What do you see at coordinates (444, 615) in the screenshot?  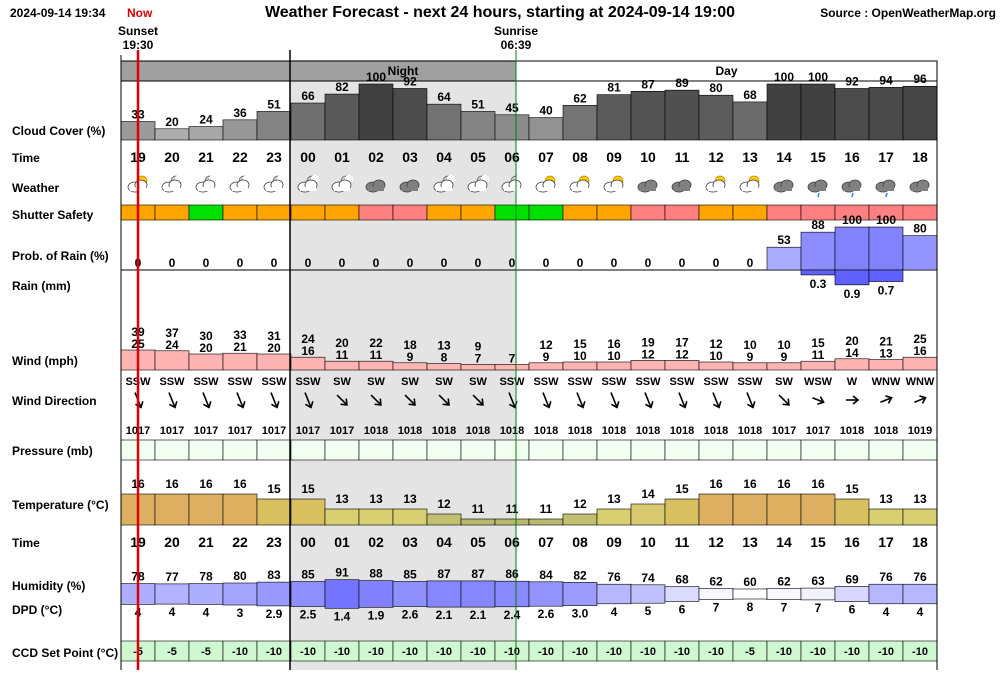 I see `dpd-value: 2.1` at bounding box center [444, 615].